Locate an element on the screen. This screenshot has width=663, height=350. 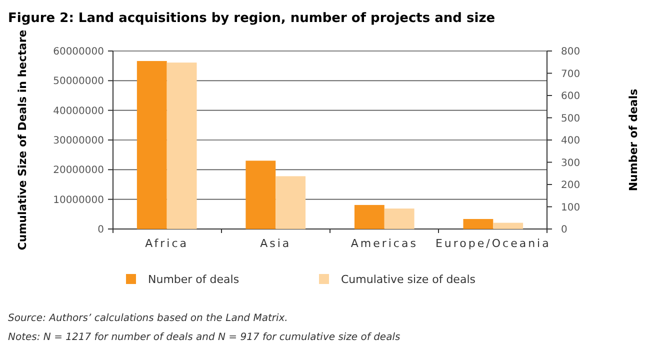
y2-tick-label: 600 is located at coordinates (570, 96).